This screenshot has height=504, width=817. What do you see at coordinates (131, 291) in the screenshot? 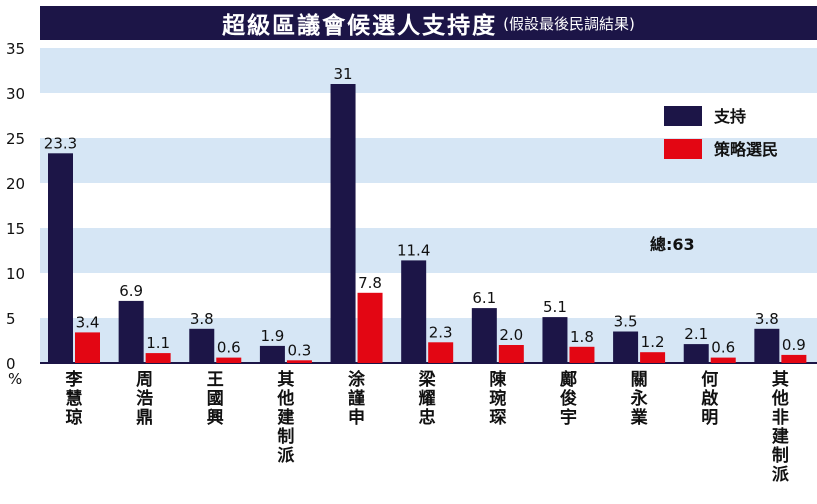
I see `value-label: 6.9` at bounding box center [131, 291].